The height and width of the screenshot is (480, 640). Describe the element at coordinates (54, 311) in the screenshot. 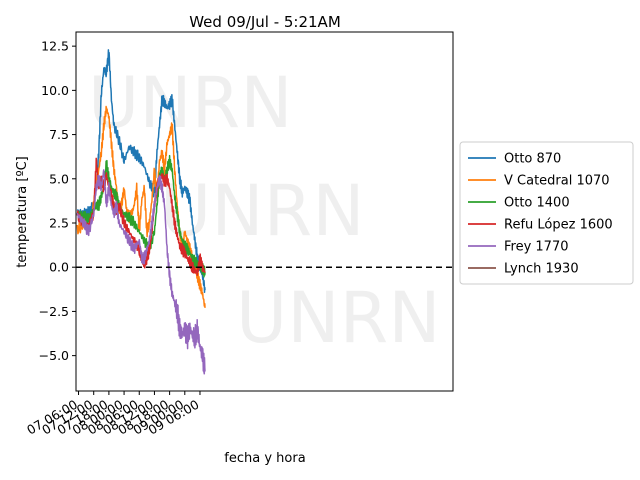

I see `y-tick-label: −2.5` at that location.